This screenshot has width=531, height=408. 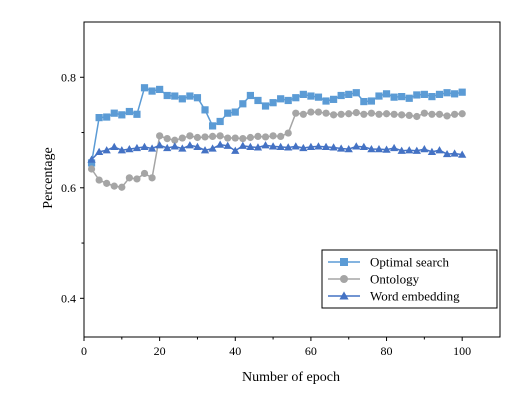 What do you see at coordinates (160, 351) in the screenshot?
I see `x-tick-label: 20` at bounding box center [160, 351].